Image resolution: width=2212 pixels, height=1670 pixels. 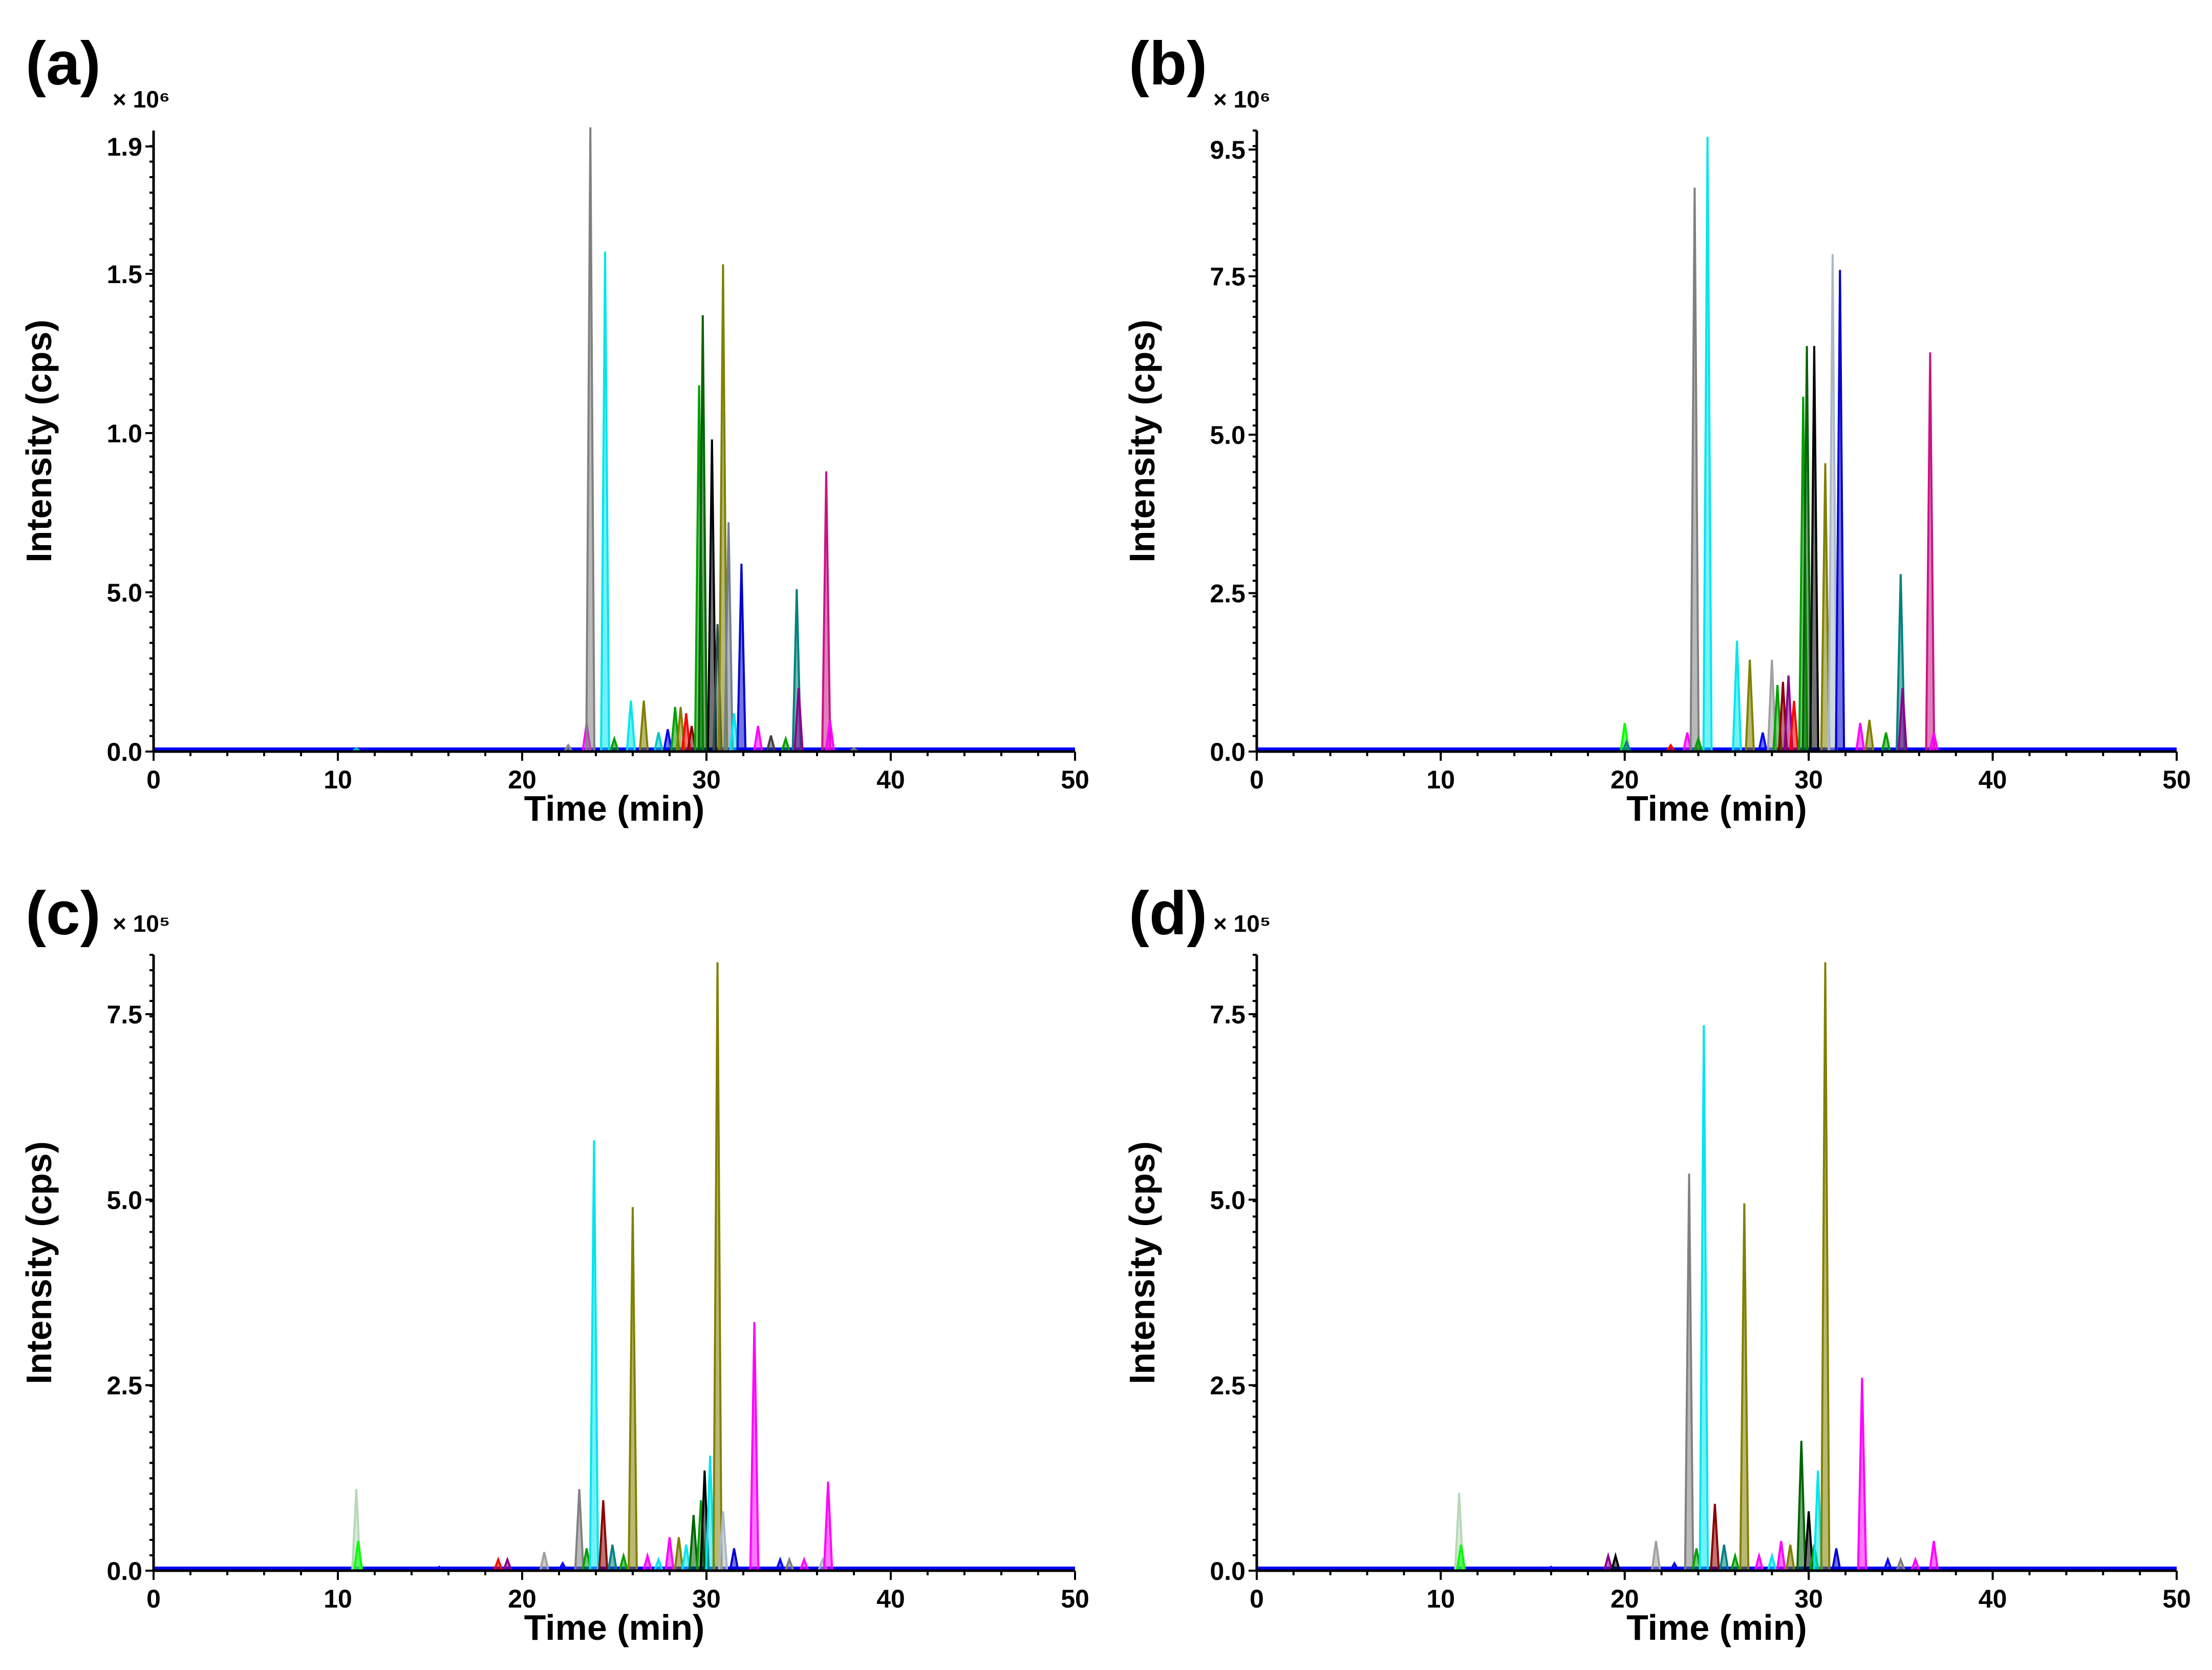 What do you see at coordinates (64, 63) in the screenshot?
I see `panel-label: (a)` at bounding box center [64, 63].